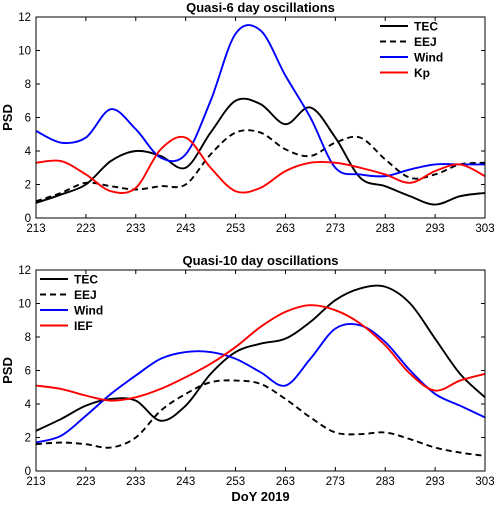 The height and width of the screenshot is (506, 498). Describe the element at coordinates (83, 326) in the screenshot. I see `legend-label-ief: IEF` at that location.